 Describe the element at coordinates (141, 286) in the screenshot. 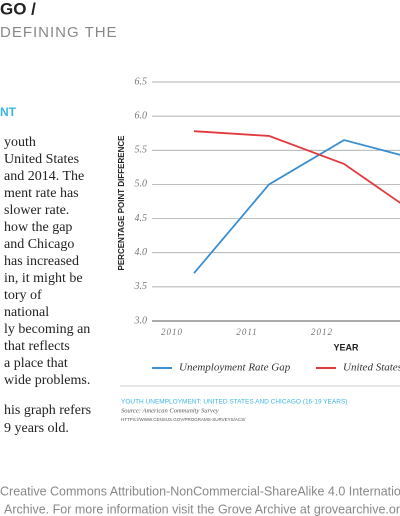

I see `y-tick-label: 3.5` at that location.